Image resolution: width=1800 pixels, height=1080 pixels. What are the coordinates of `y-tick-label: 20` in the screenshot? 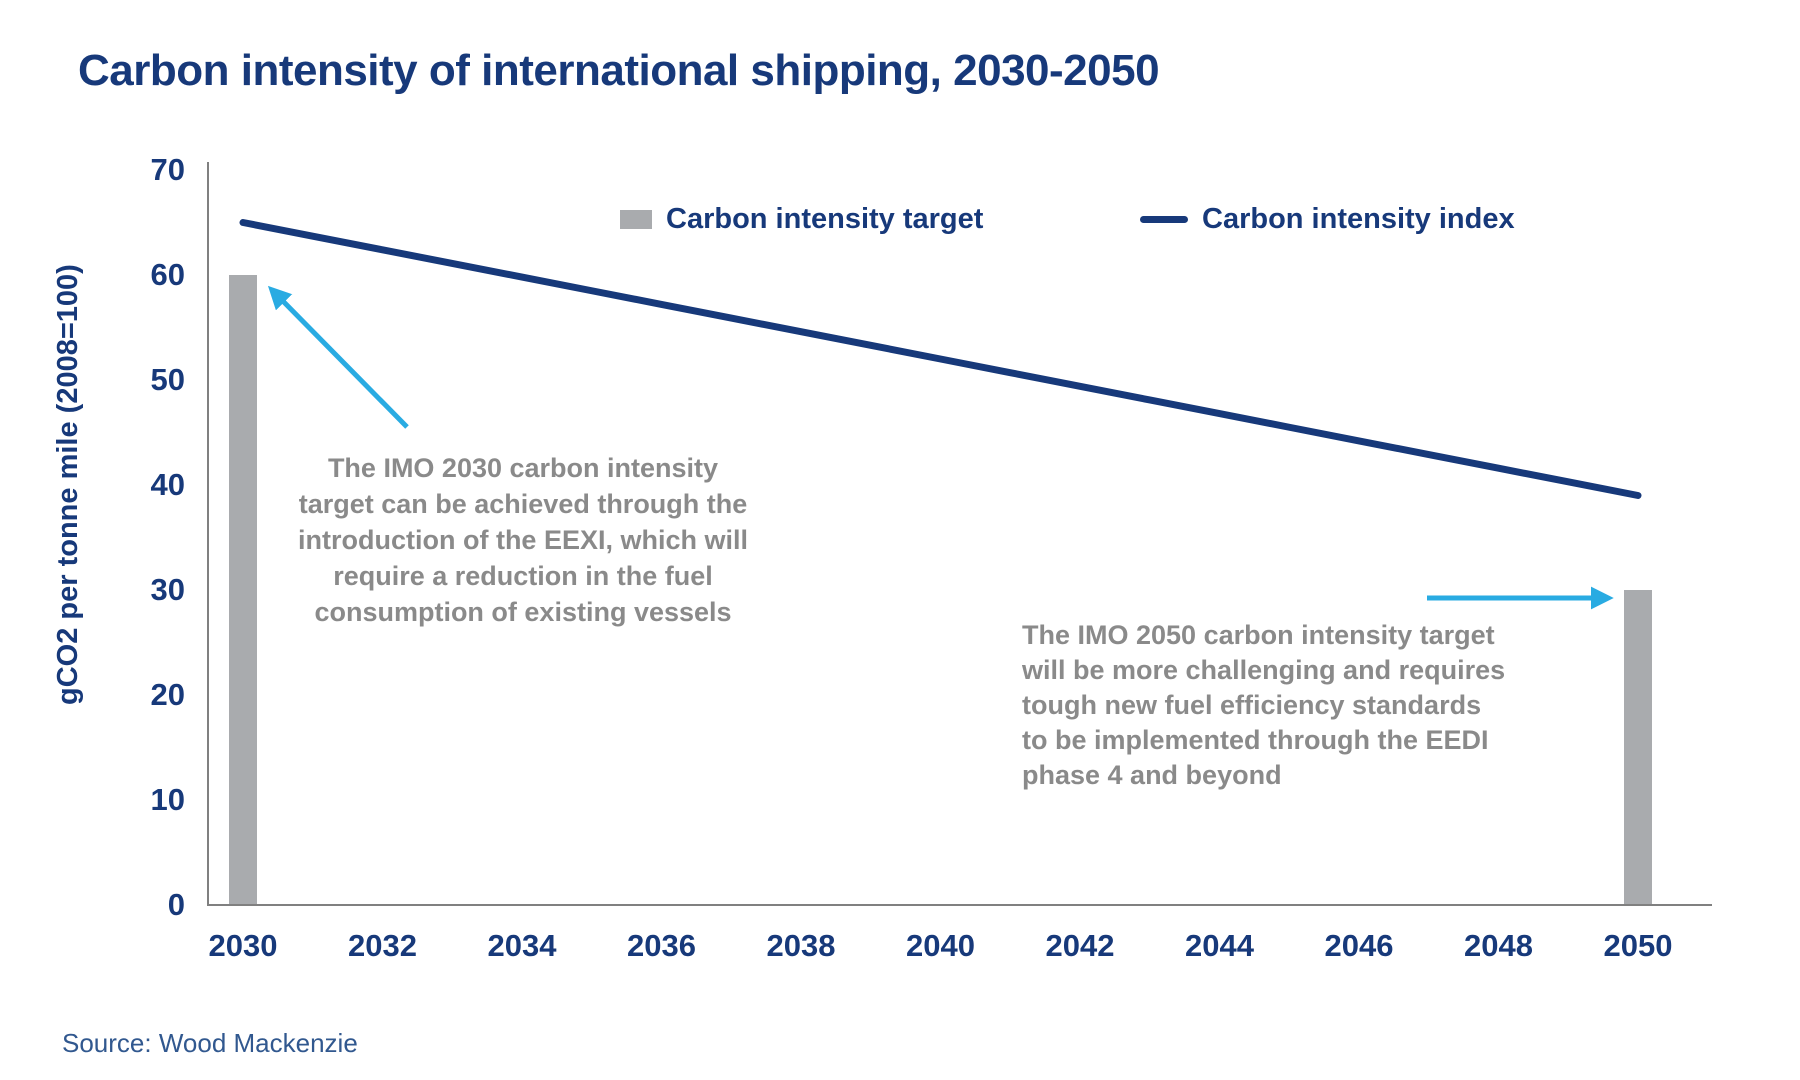 It's located at (167, 694).